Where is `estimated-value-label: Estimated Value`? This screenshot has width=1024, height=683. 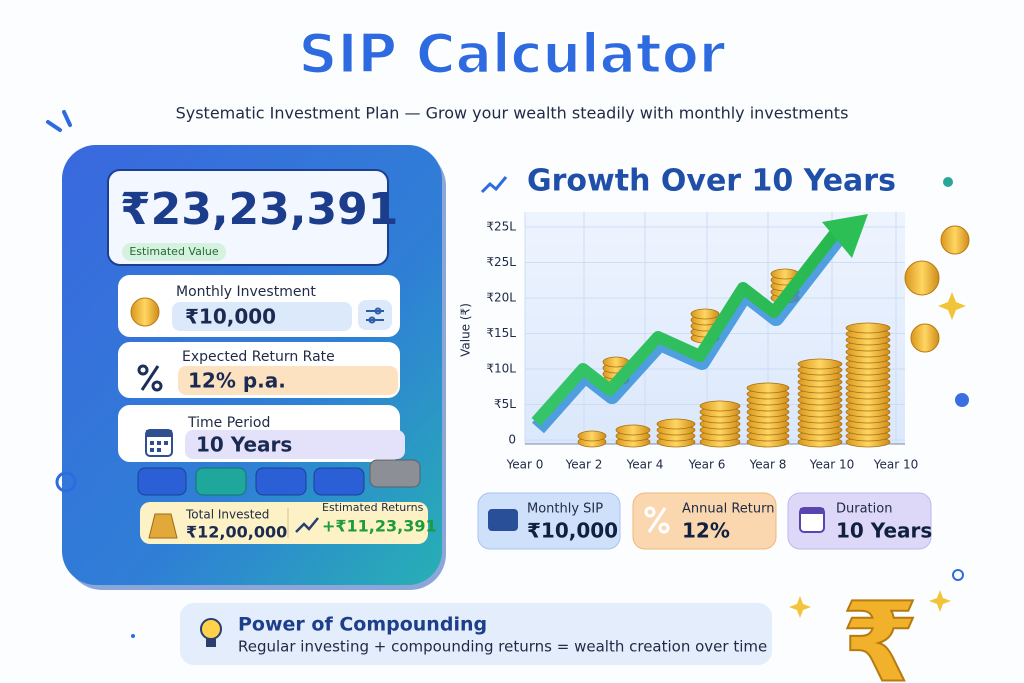
estimated-value-label: Estimated Value is located at coordinates (174, 251).